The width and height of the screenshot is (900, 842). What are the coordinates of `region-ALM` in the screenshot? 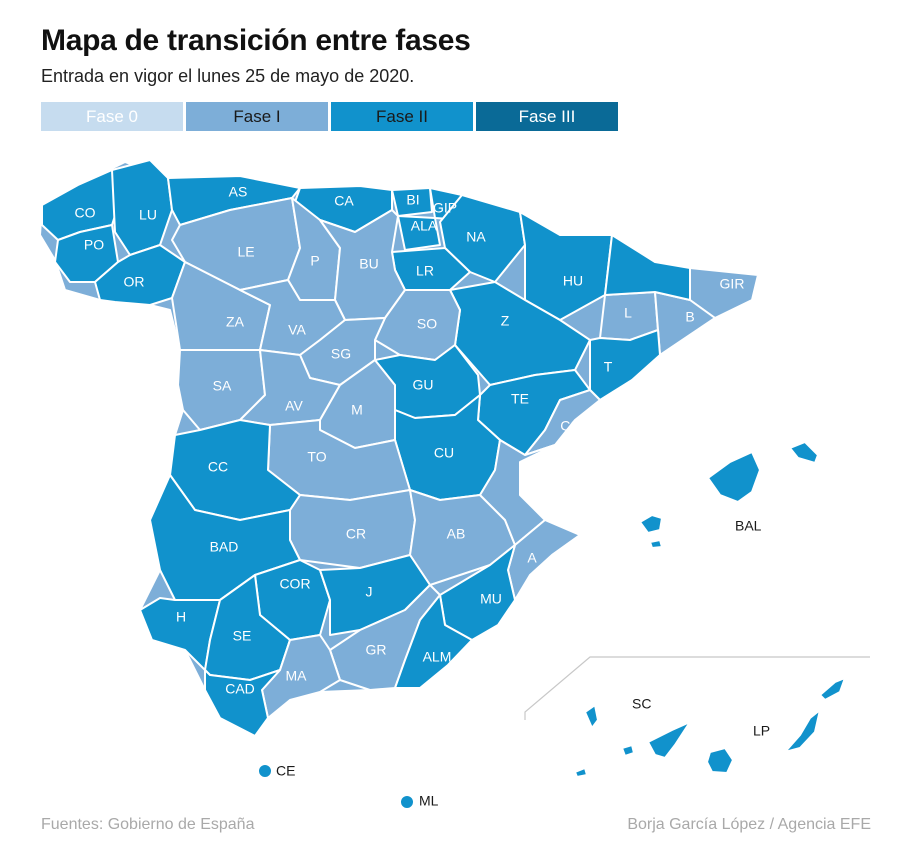 It's located at (433, 641).